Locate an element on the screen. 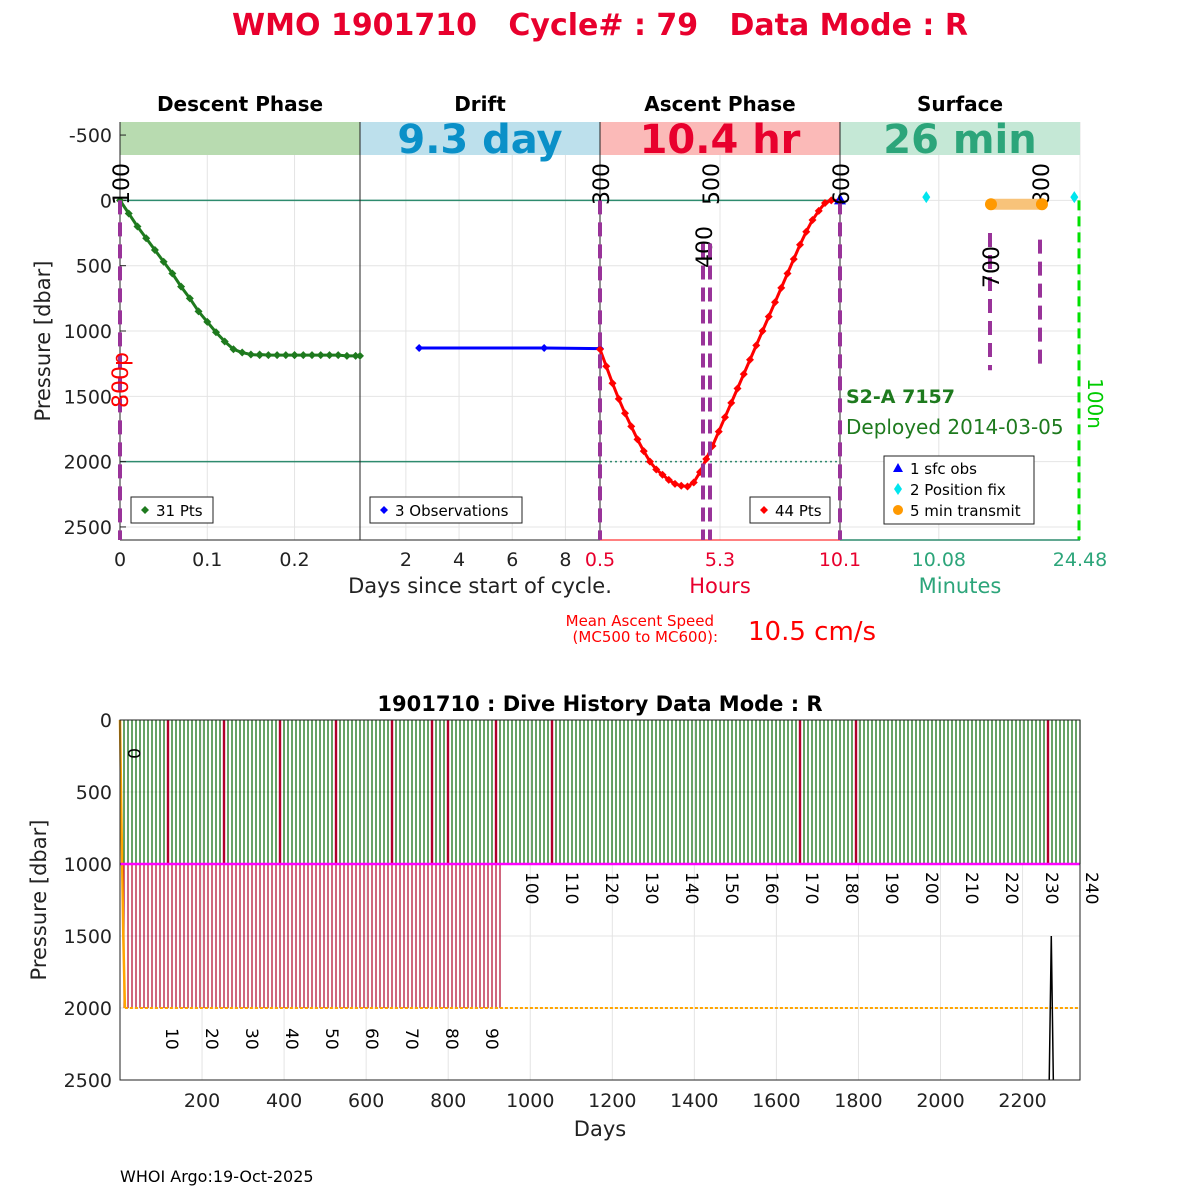  cycle-label: 60 is located at coordinates (371, 1039).